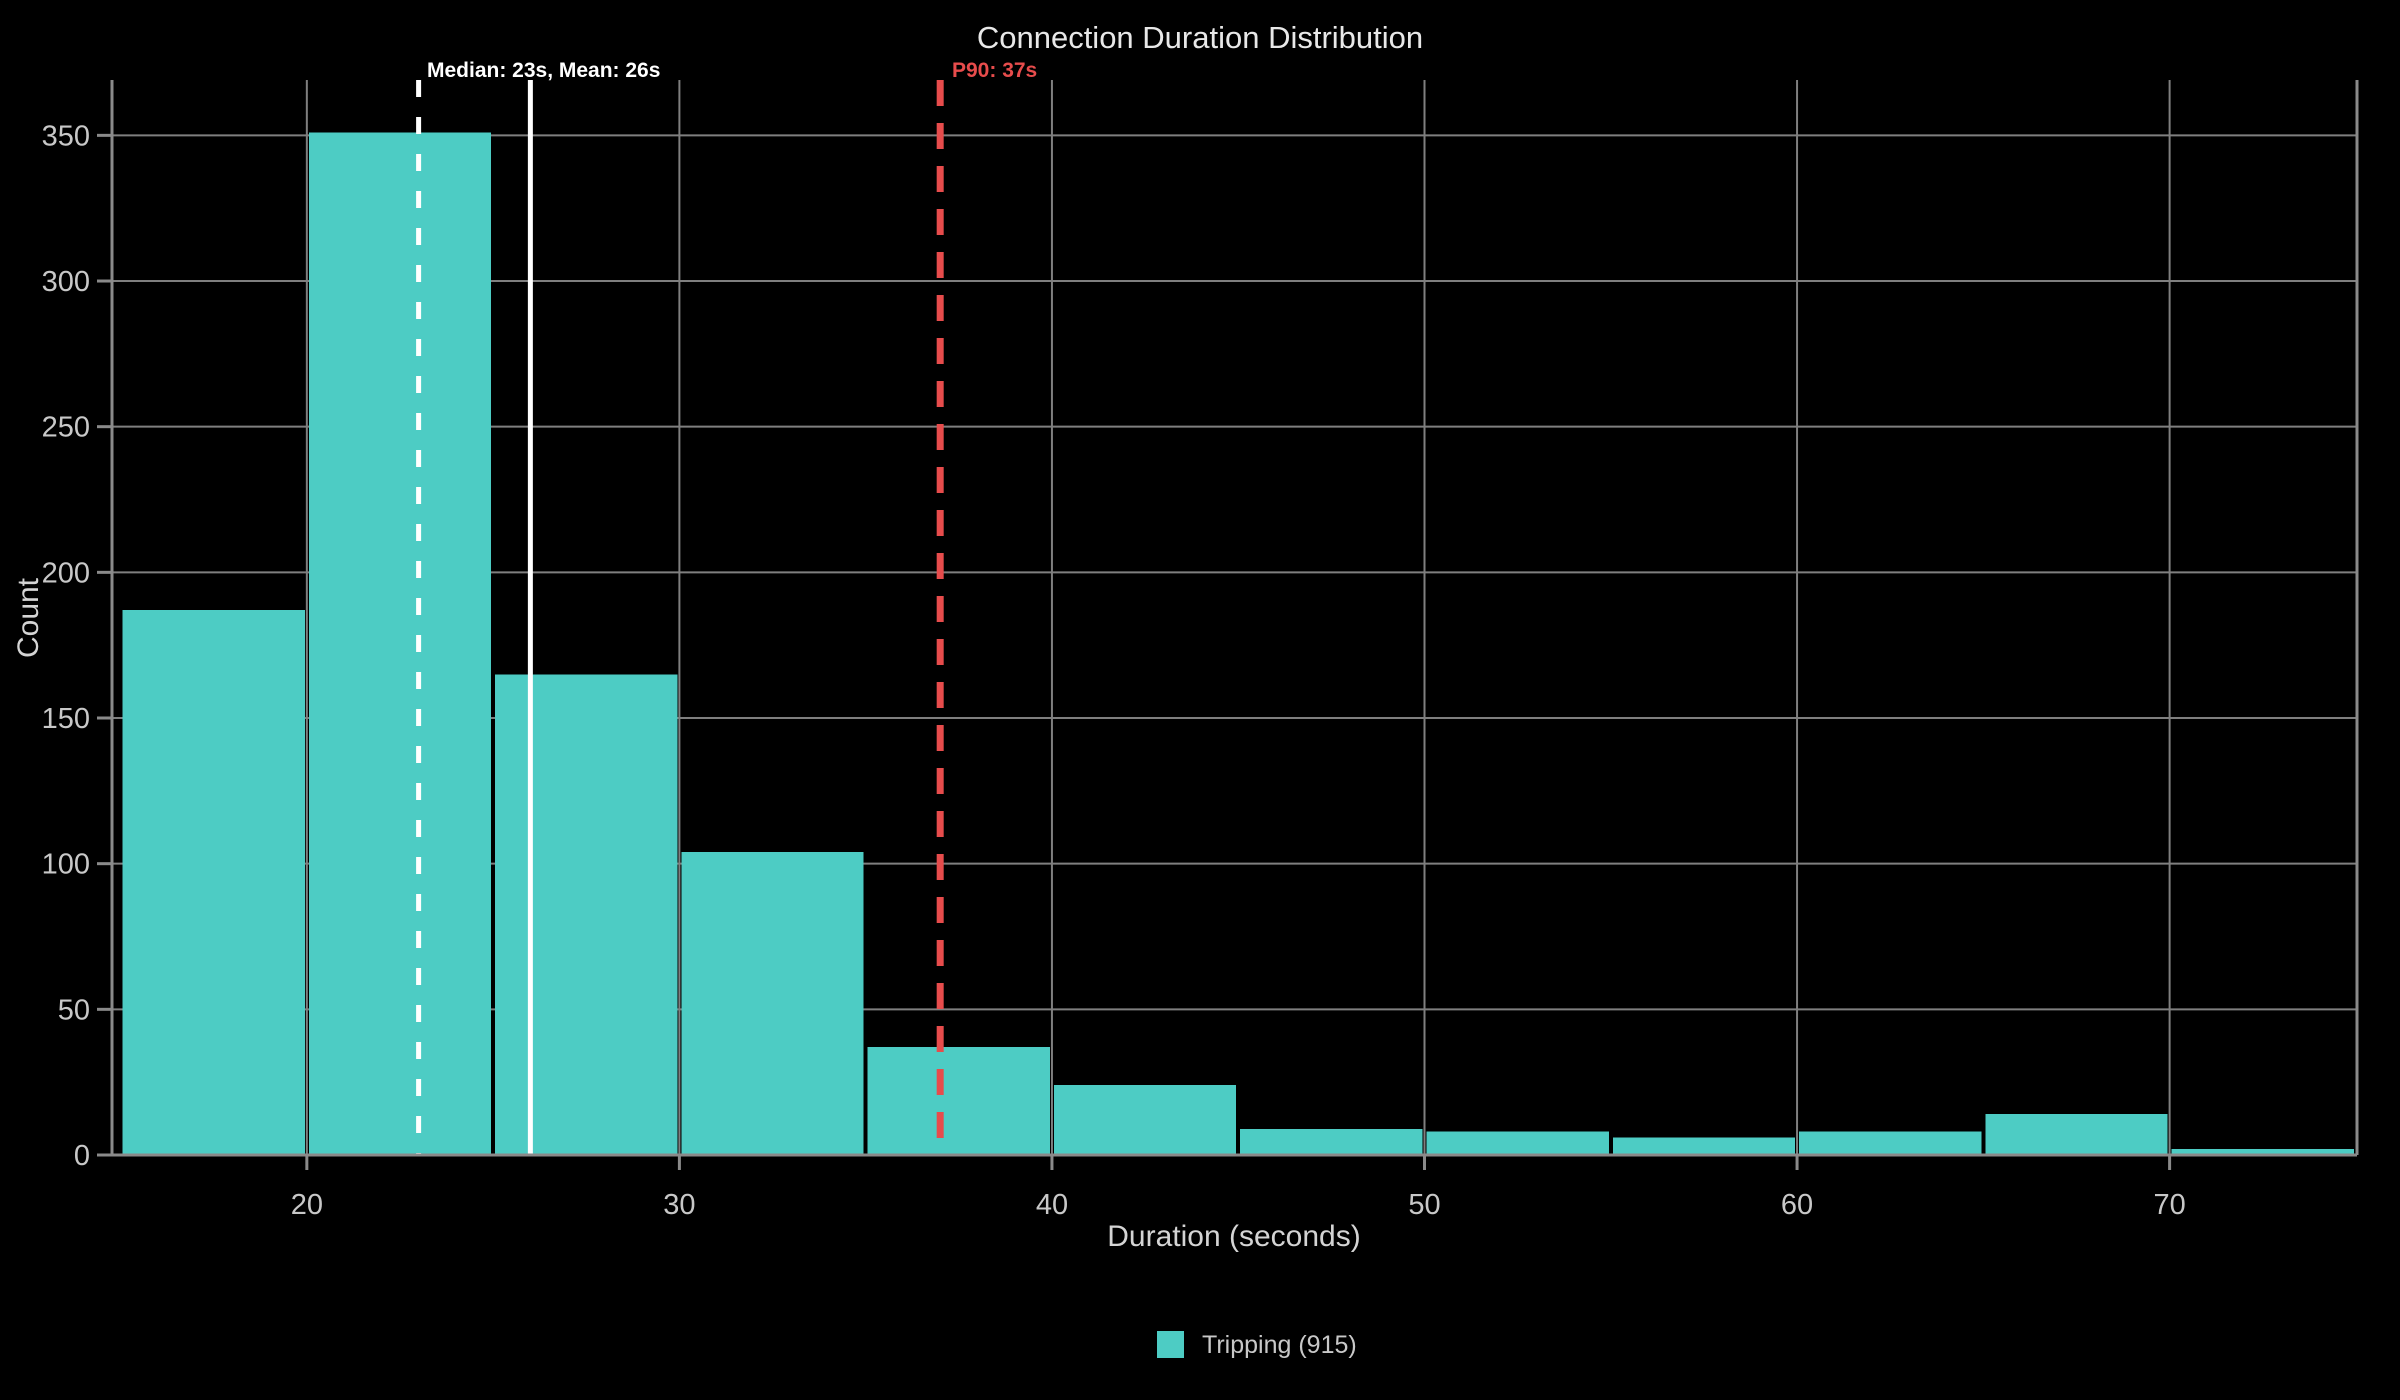  What do you see at coordinates (1890, 1143) in the screenshot?
I see `histogram-bar-60-65s` at bounding box center [1890, 1143].